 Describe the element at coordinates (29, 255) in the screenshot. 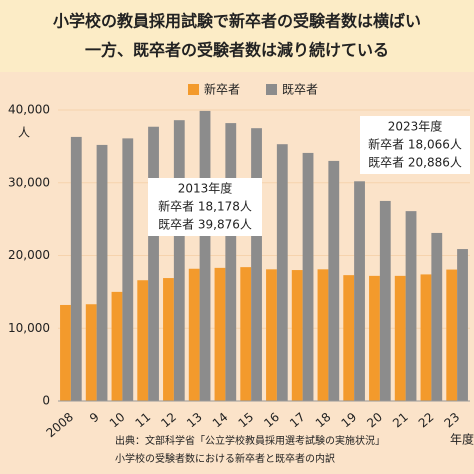

I see `y-tick-label: 20,000` at that location.